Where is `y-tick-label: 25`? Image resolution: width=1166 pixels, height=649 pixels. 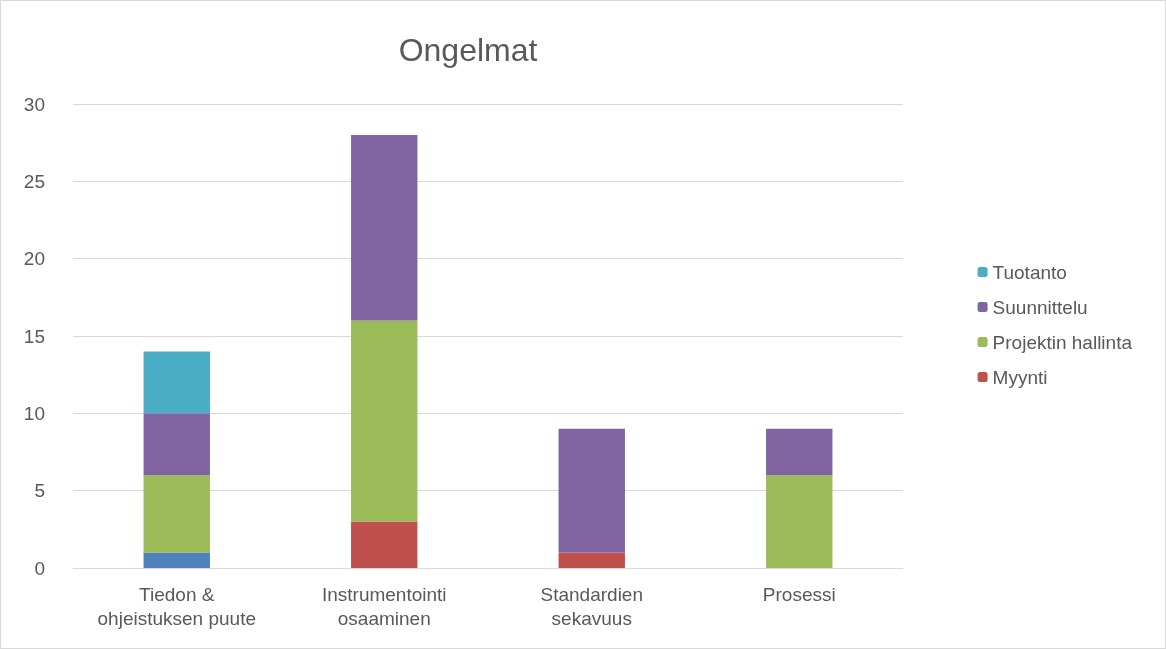 y-tick-label: 25 is located at coordinates (34, 181).